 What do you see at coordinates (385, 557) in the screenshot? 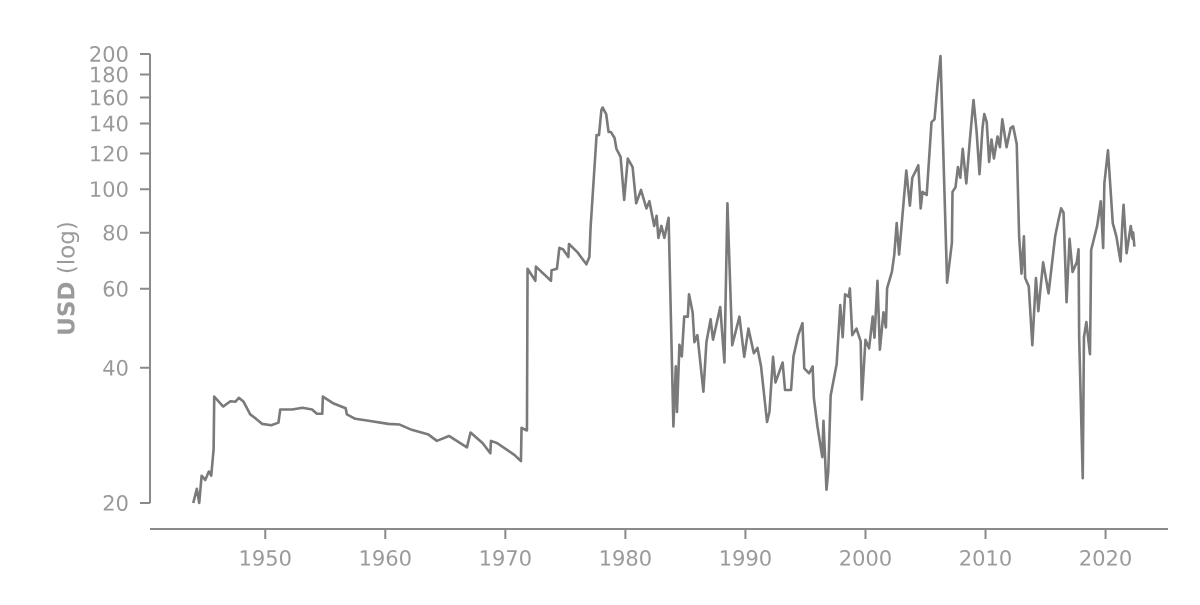
I see `x-tick-label: 1960` at bounding box center [385, 557].